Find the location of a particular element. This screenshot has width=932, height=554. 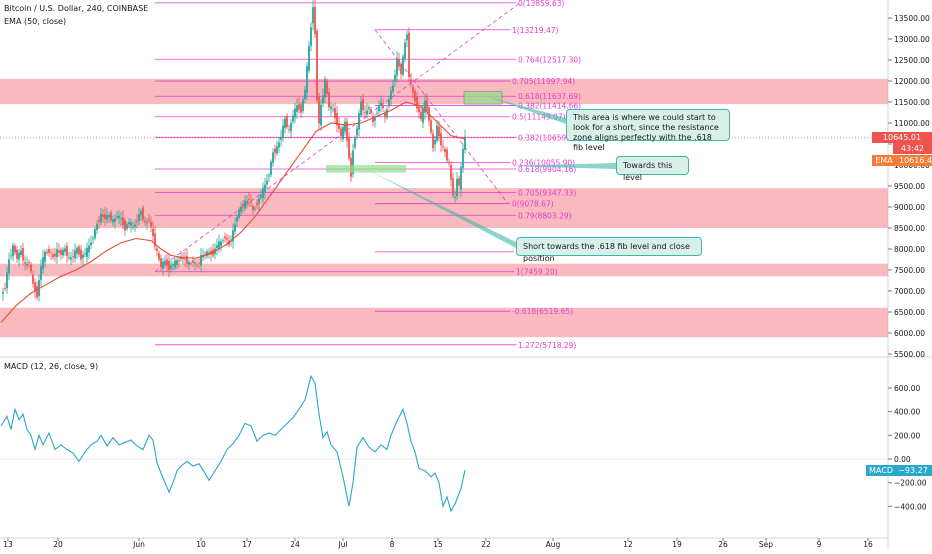

time-axis-label: Jun is located at coordinates (138, 544).